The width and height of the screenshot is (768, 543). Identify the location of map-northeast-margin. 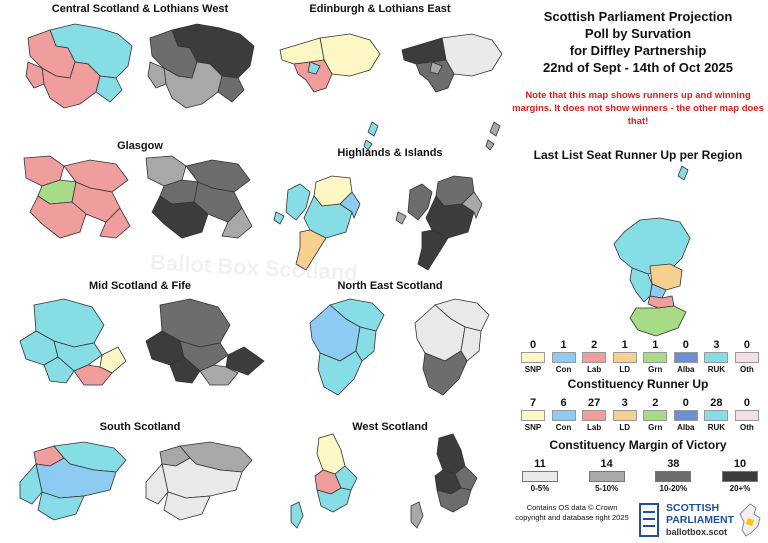
(450, 350).